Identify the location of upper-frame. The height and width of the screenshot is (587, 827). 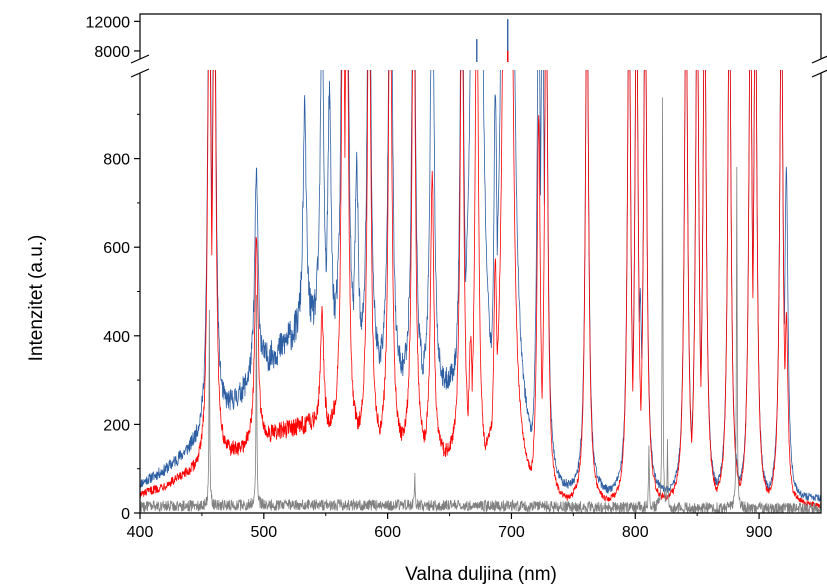
(480, 36).